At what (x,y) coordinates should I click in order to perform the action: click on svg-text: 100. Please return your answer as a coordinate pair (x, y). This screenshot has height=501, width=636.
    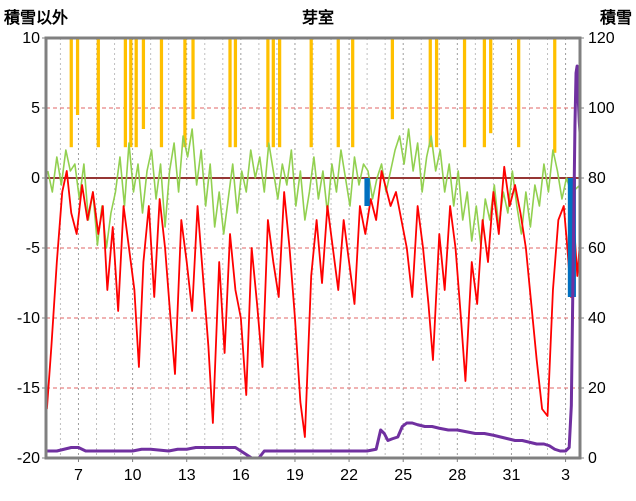
    Looking at the image, I should click on (601, 108).